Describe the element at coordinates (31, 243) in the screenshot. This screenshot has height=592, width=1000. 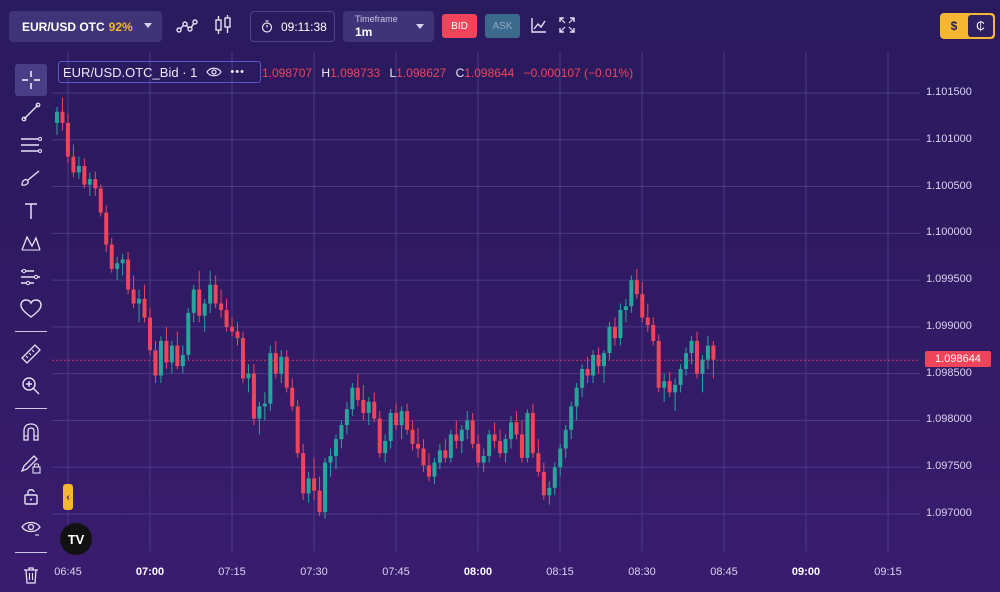
I see `pattern-icon` at that location.